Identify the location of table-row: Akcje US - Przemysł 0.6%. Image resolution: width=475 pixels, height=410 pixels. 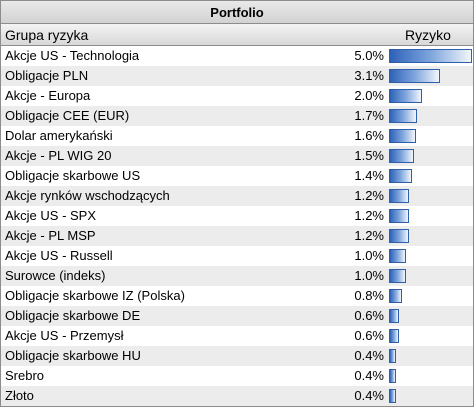
(237, 336).